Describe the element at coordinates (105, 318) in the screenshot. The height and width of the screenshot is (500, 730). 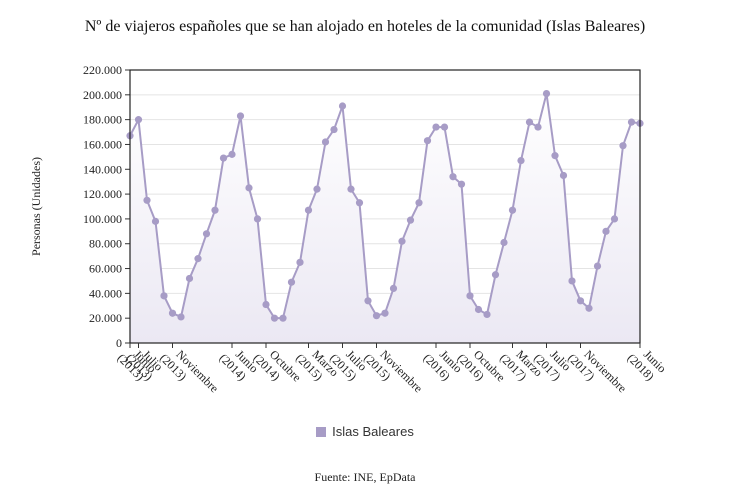
I see `y-tick-label: 20.000` at that location.